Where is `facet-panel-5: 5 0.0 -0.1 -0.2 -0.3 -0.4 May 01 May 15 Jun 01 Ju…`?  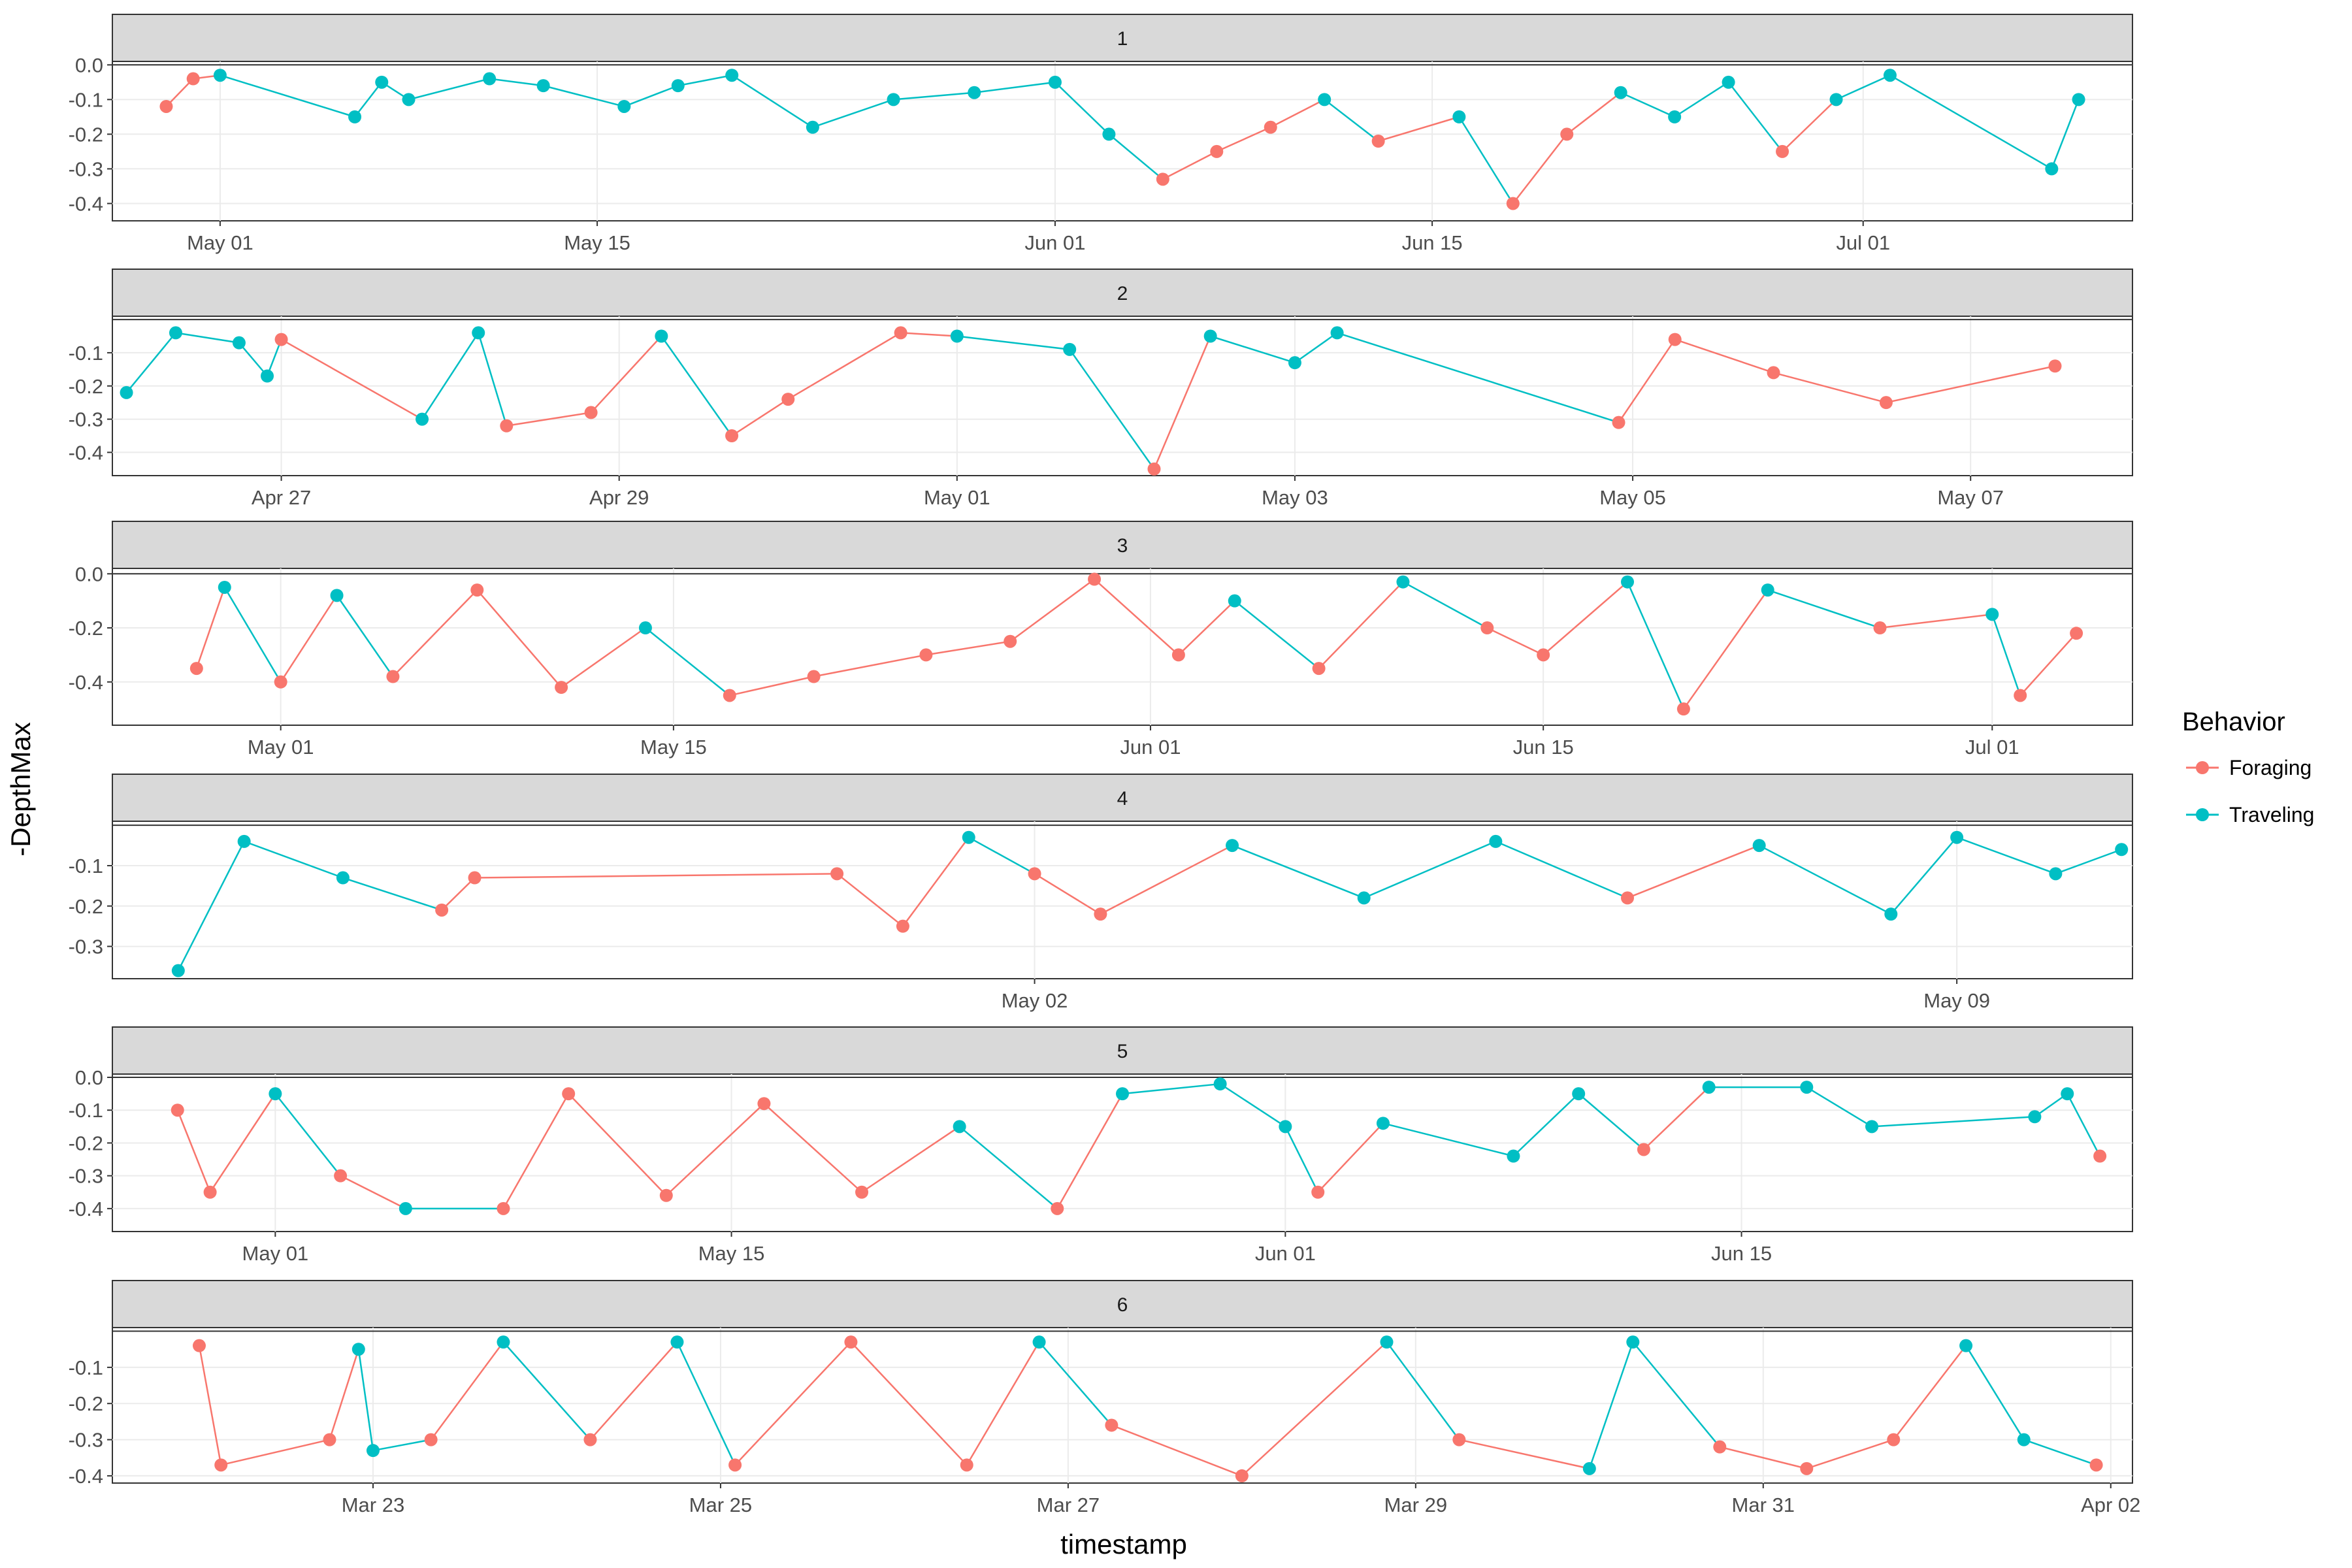 facet-panel-5: 5 0.0 -0.1 -0.2 -0.3 -0.4 May 01 May 15 Jun 01 Ju… is located at coordinates (1101, 1145).